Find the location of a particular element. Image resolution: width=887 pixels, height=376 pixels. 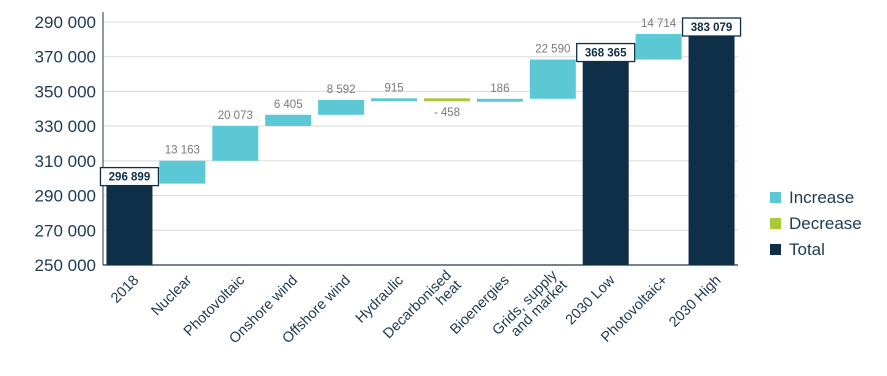

increase-value-label: 6 405 is located at coordinates (288, 105).